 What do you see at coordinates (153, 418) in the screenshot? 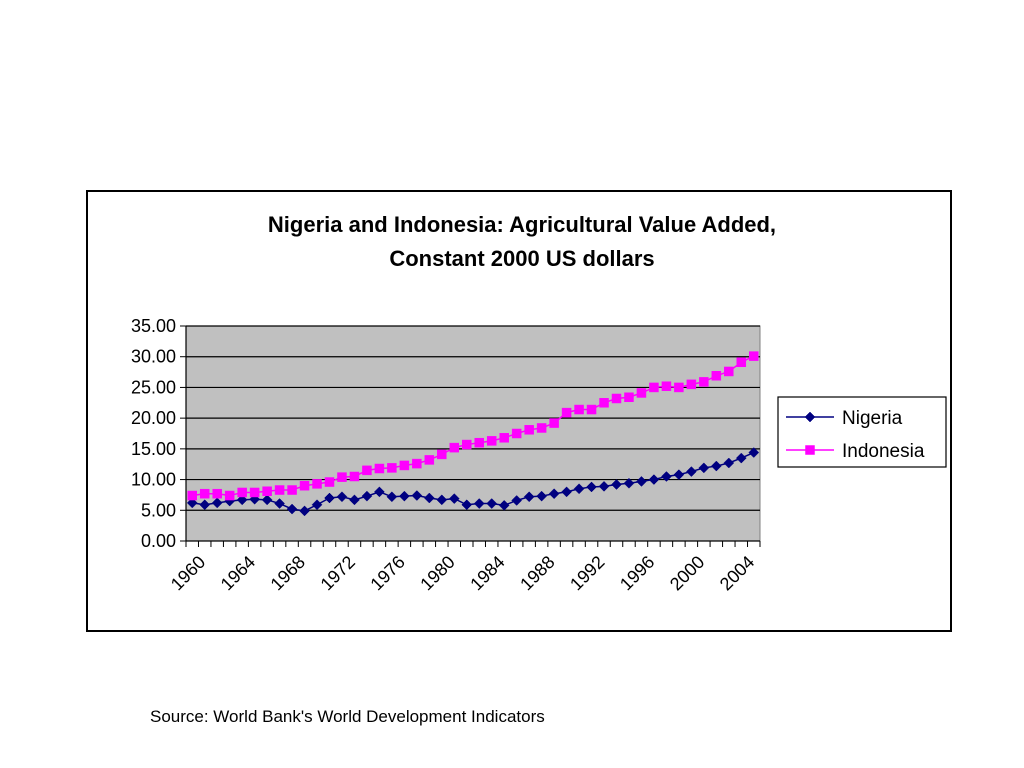
I see `y-tick-label: 20.00` at bounding box center [153, 418].